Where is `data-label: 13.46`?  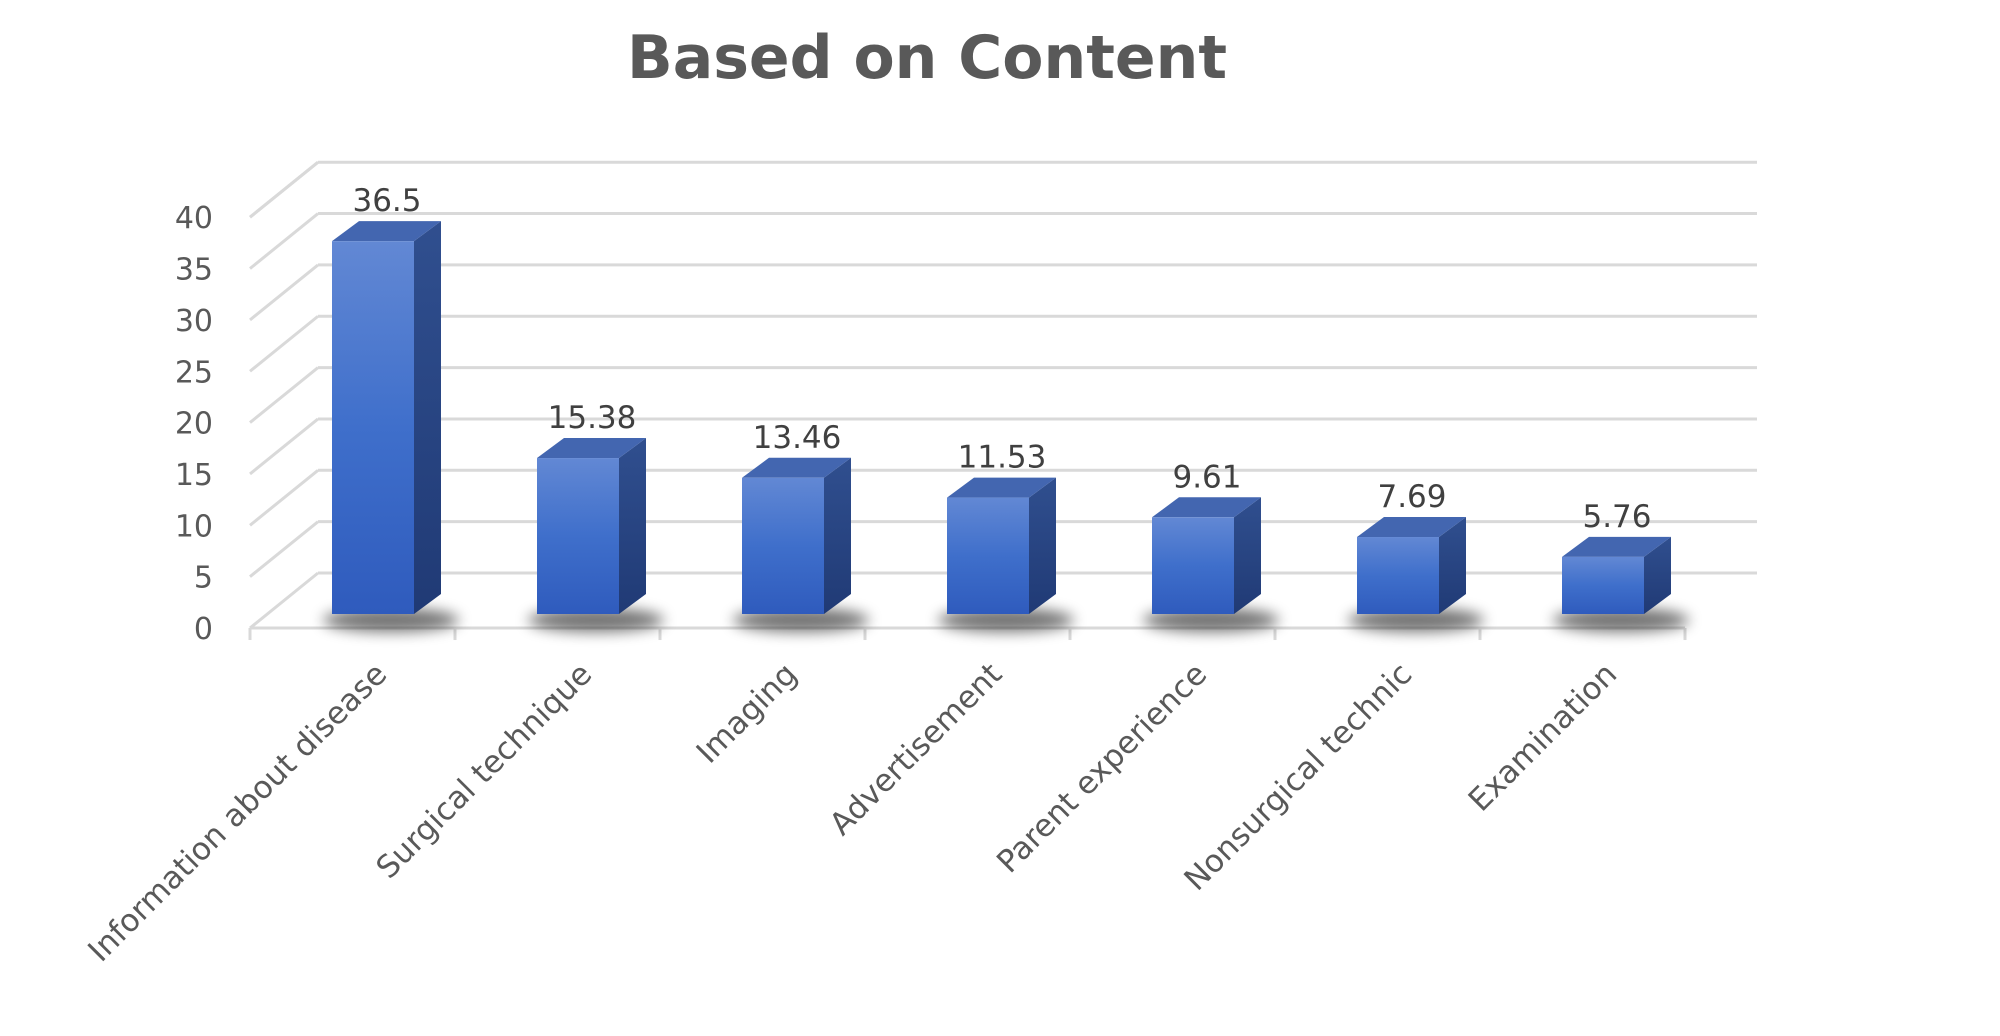 data-label: 13.46 is located at coordinates (797, 438).